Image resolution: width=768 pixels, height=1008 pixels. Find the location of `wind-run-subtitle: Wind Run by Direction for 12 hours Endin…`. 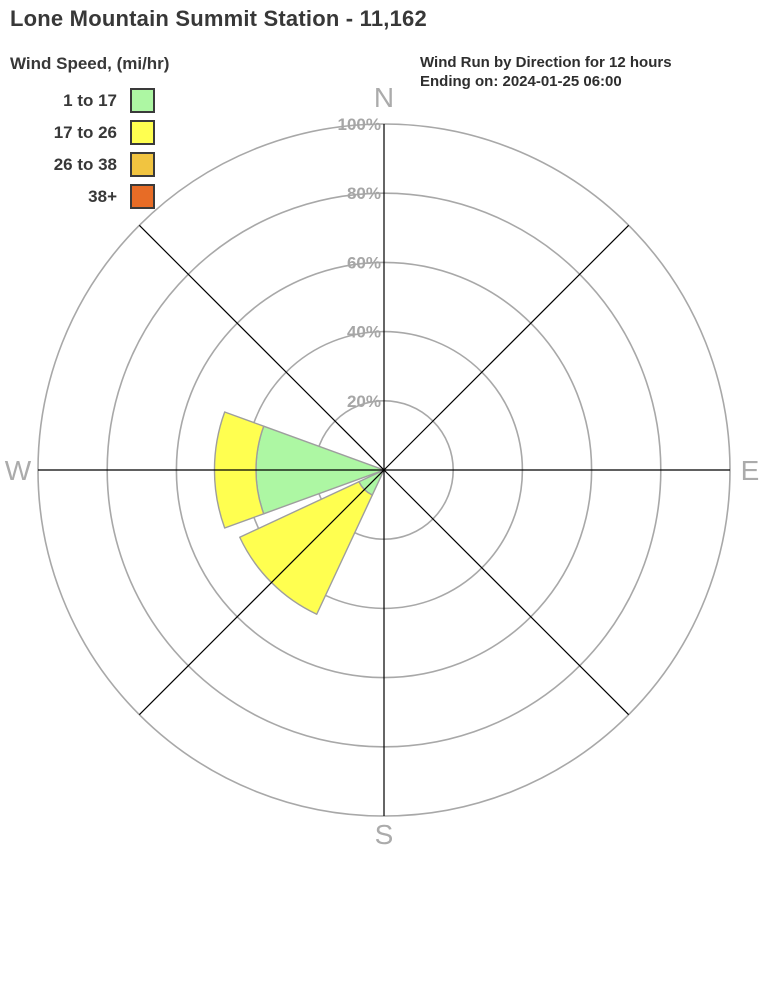

wind-run-subtitle: Wind Run by Direction for 12 hours Endin… is located at coordinates (590, 72).